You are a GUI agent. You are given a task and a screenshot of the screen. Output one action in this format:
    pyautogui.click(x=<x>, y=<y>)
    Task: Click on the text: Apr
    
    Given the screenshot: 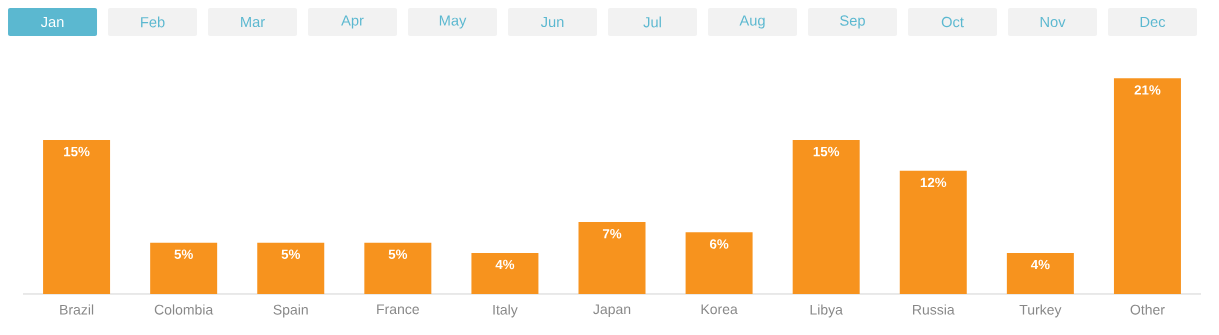 What is the action you would take?
    pyautogui.click(x=352, y=22)
    